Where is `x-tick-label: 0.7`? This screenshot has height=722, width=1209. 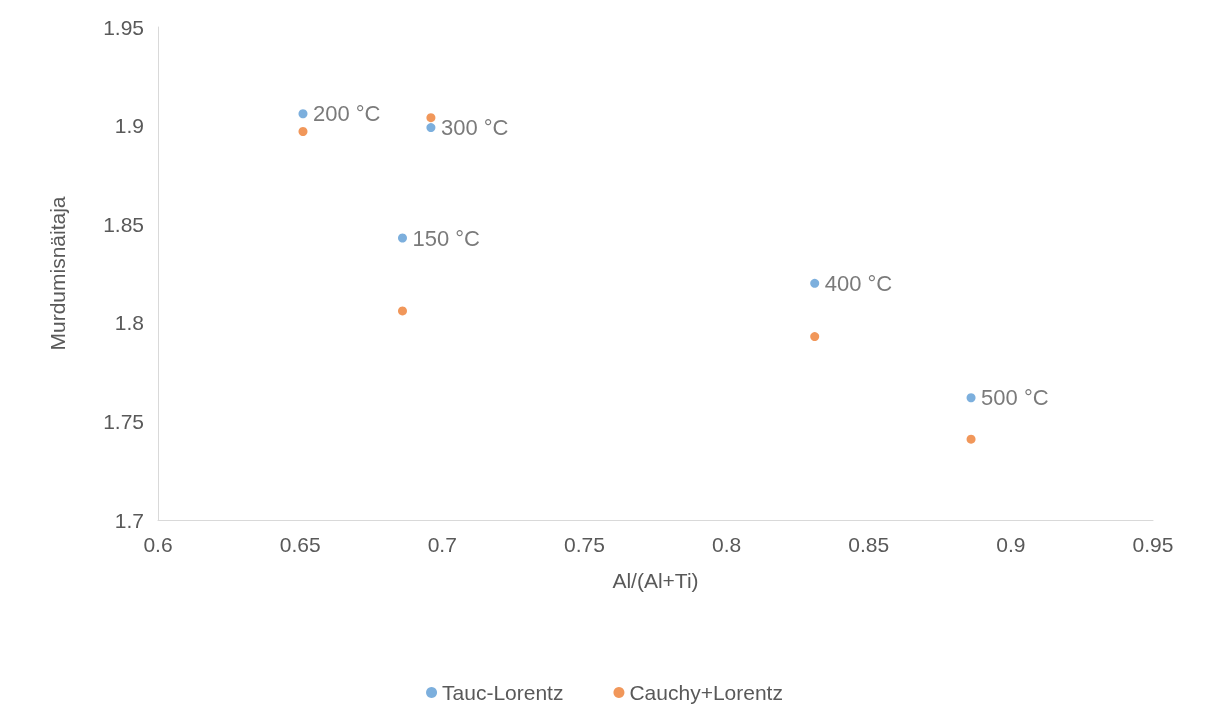 x-tick-label: 0.7 is located at coordinates (442, 544).